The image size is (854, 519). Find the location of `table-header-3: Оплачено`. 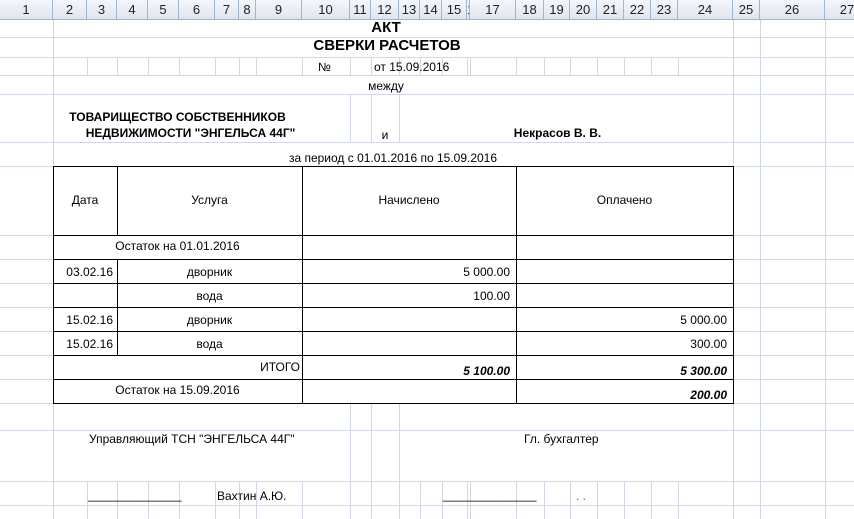

table-header-3: Оплачено is located at coordinates (624, 199).